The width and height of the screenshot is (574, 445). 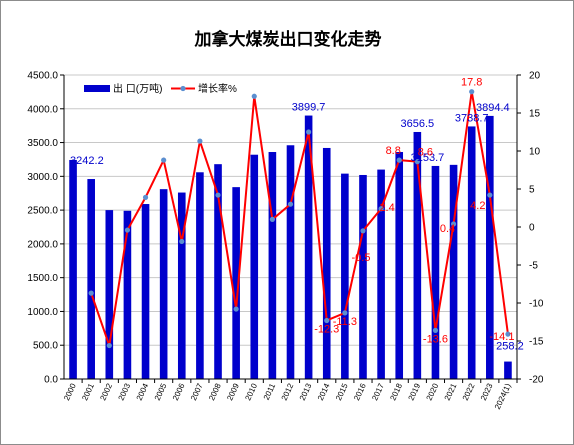 I want to click on growth-value-label: 17.8, so click(x=471, y=83).